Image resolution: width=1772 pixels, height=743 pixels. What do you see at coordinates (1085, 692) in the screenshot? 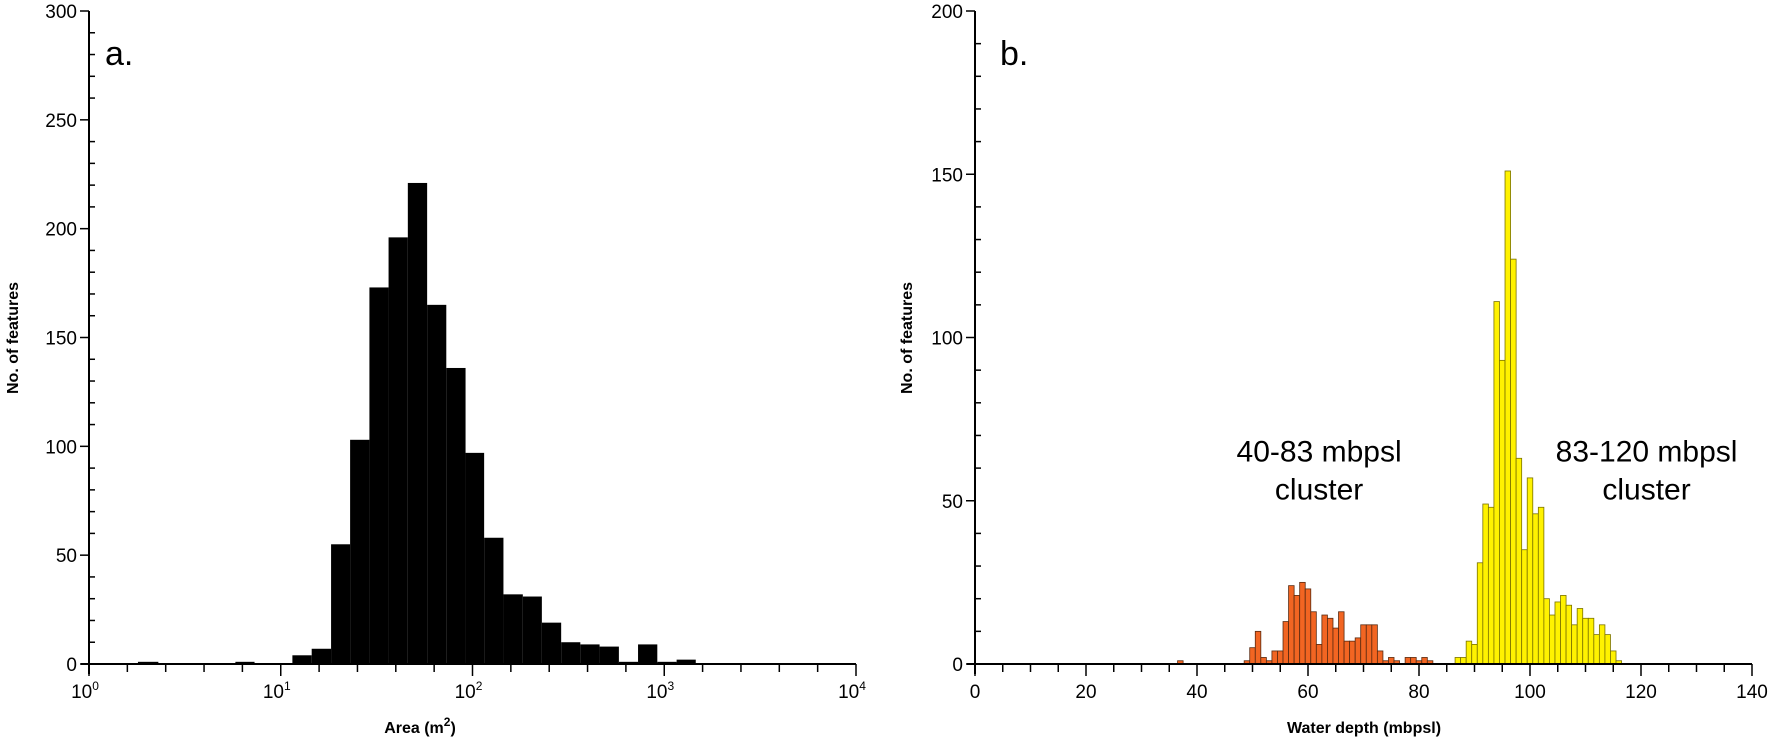
I see `x-tick-label: 20` at bounding box center [1085, 692].